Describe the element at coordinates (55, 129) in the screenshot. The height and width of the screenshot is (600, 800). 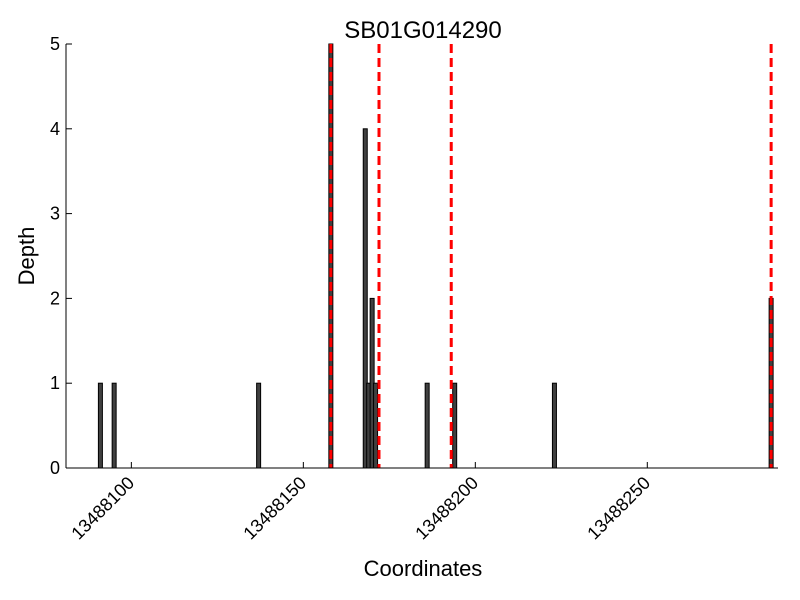
I see `y-tick-label-4: 4` at that location.